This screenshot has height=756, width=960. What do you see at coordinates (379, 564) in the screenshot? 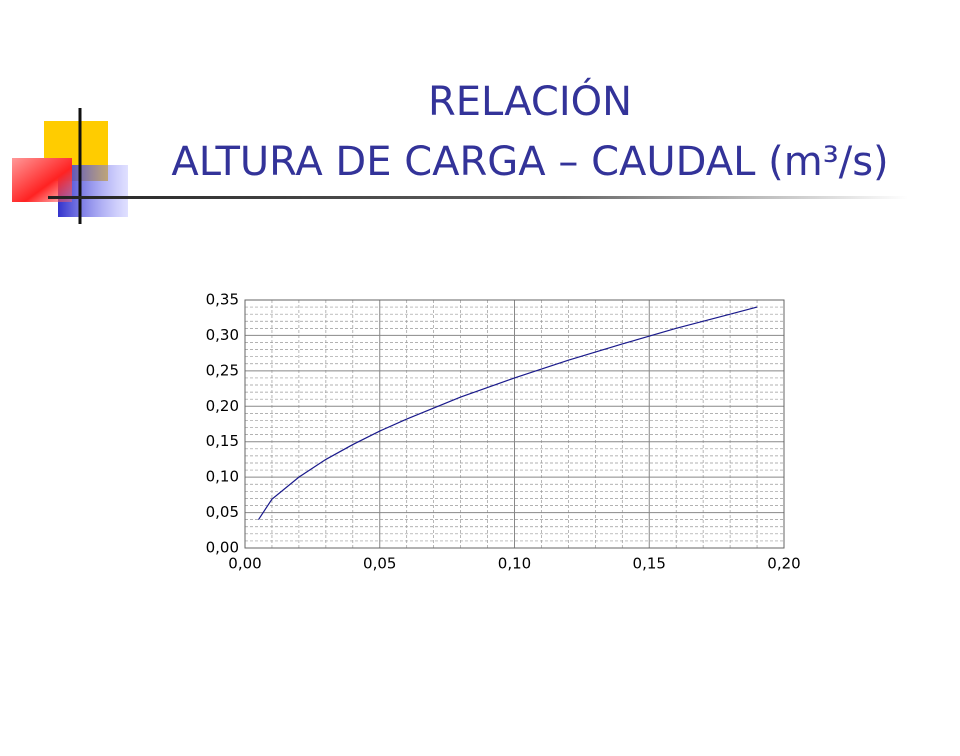
I see `x-tick-label: 0,05` at bounding box center [379, 564].